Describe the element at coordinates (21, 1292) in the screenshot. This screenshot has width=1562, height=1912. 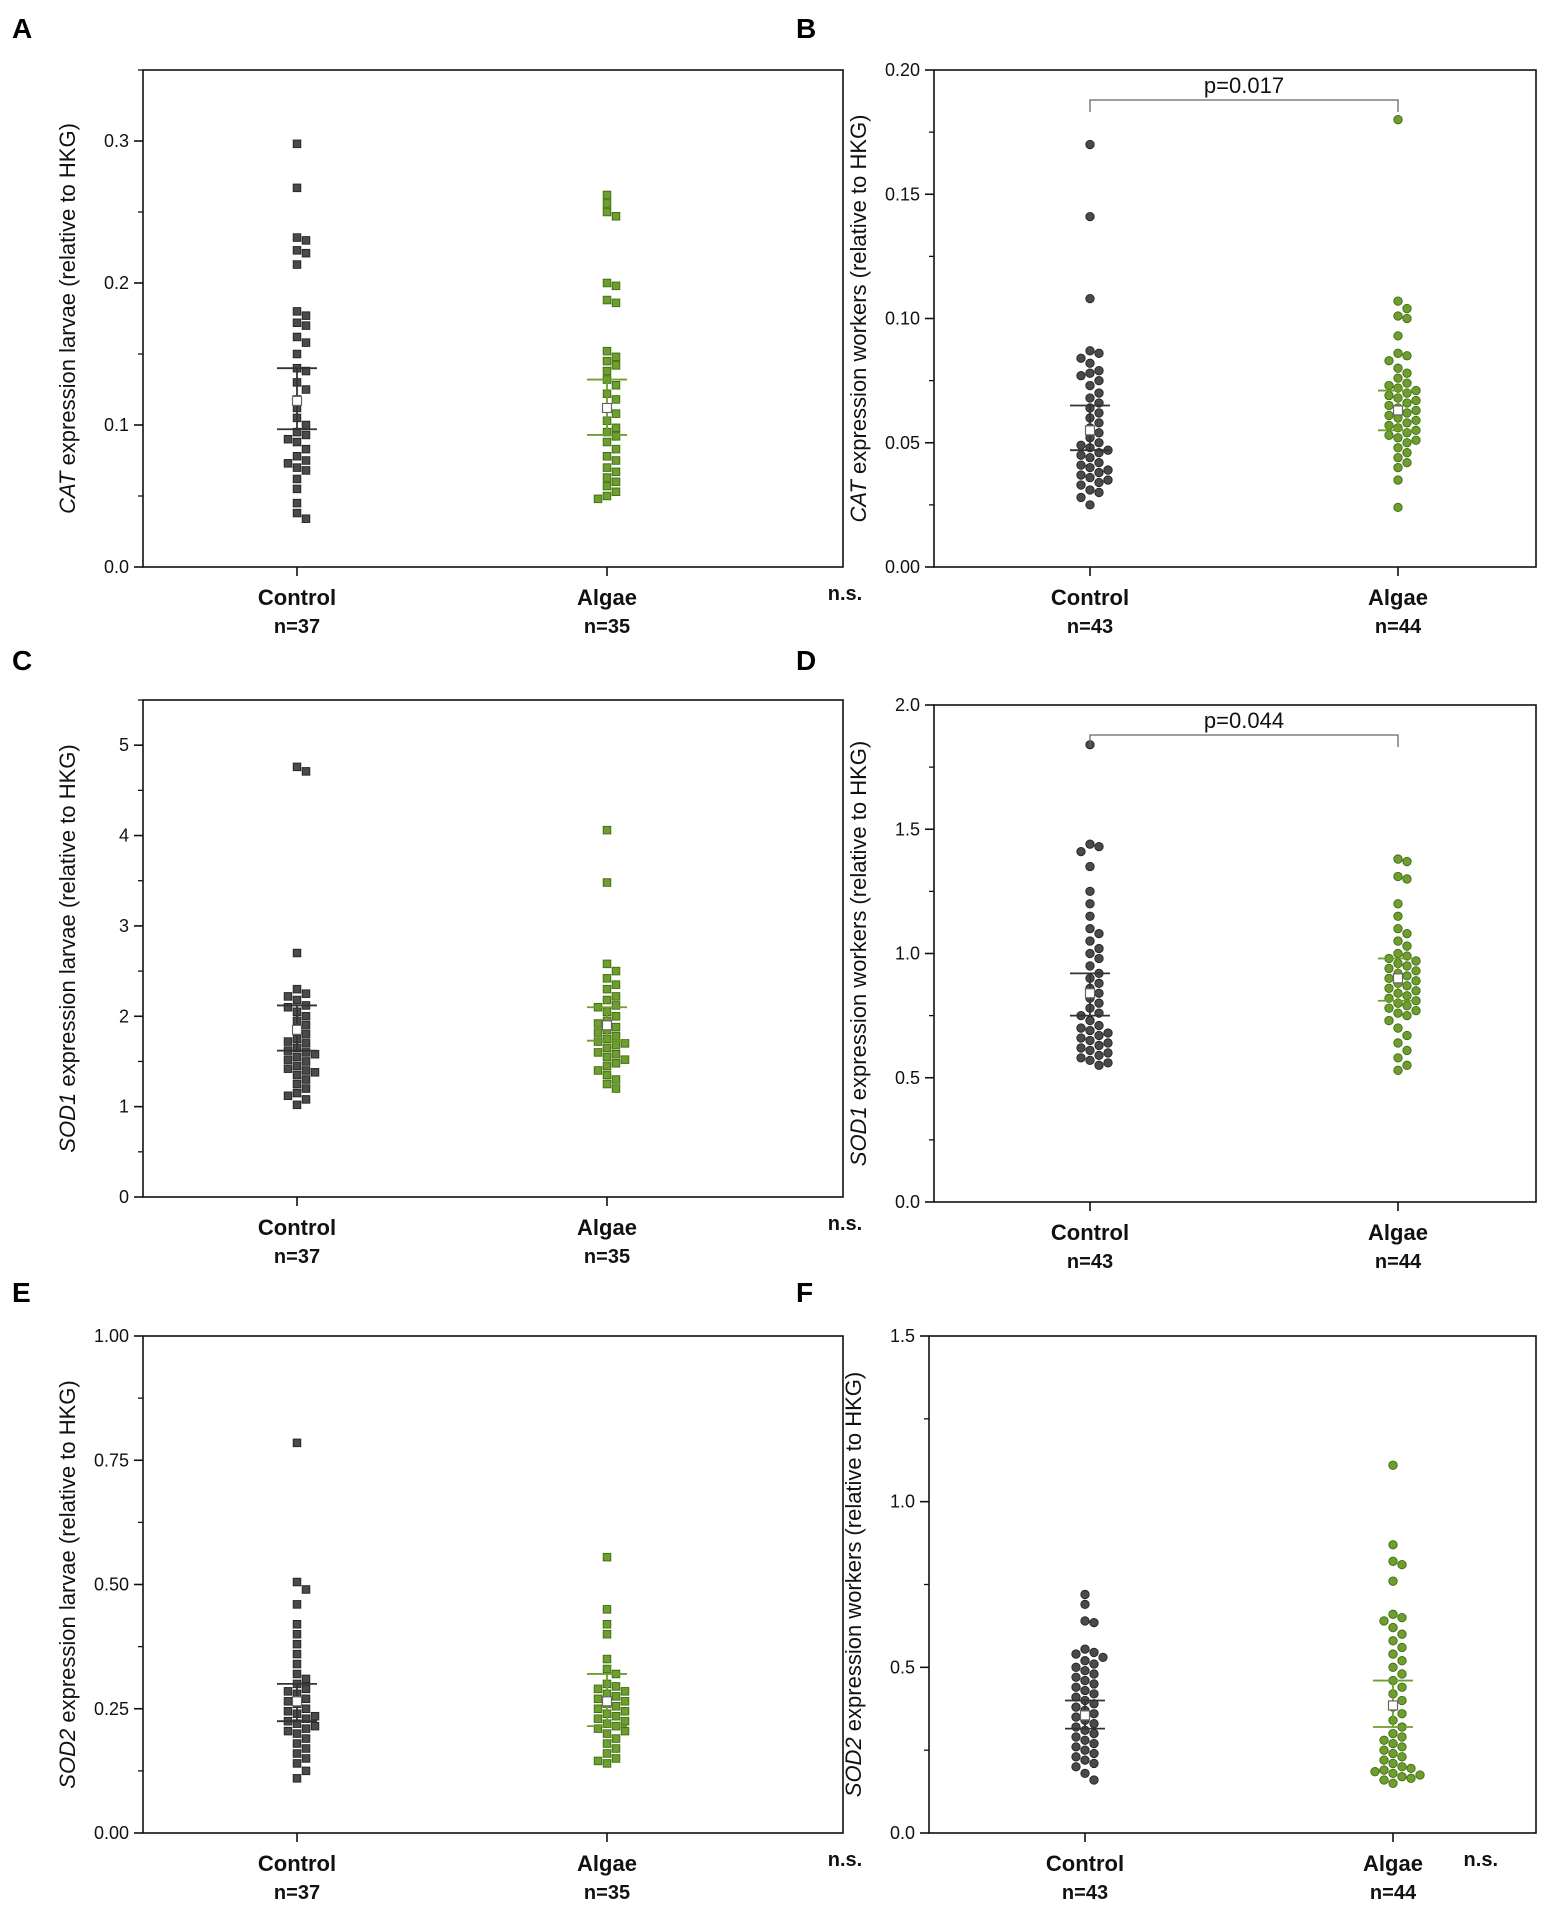
I see `panel-label: E` at that location.